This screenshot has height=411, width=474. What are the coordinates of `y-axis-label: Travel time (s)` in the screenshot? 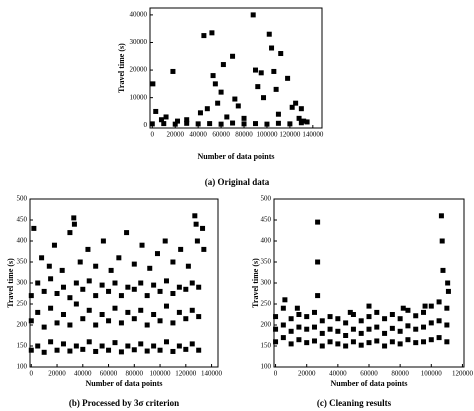 It's located at (121, 68).